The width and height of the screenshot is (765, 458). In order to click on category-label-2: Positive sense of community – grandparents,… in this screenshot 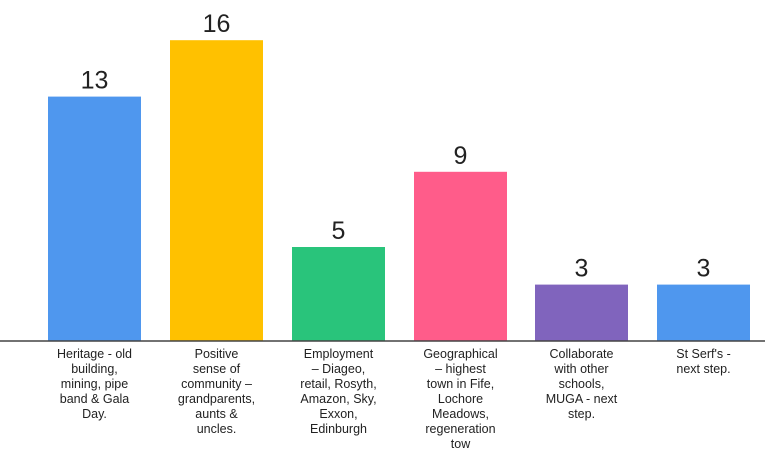, I will do `click(216, 391)`.